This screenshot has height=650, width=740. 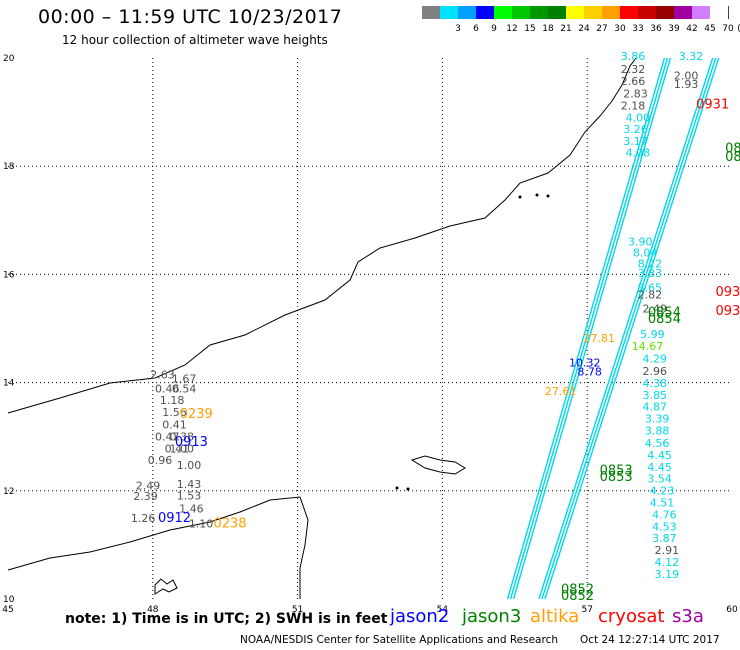 What do you see at coordinates (664, 538) in the screenshot?
I see `wave-height-value: 3.87` at bounding box center [664, 538].